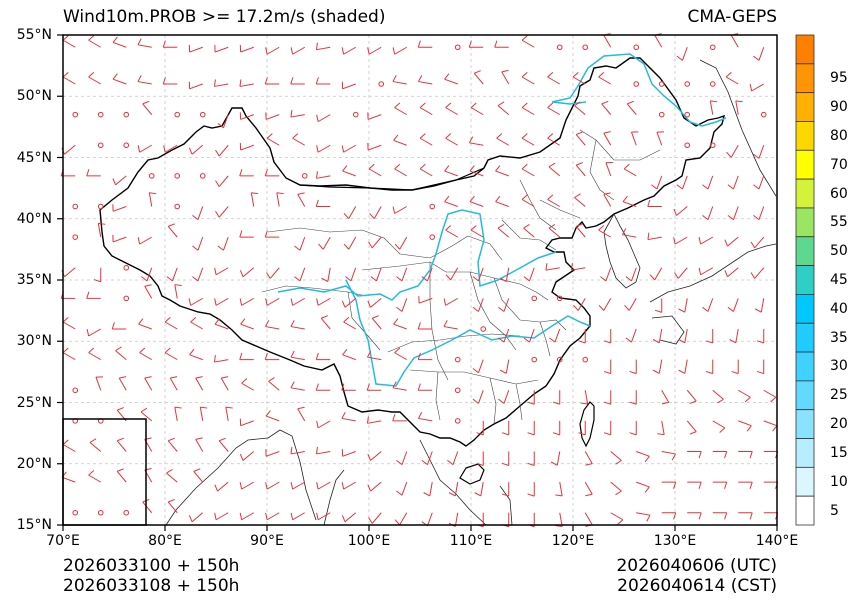  Describe the element at coordinates (267, 541) in the screenshot. I see `lon-label: 90°E` at that location.